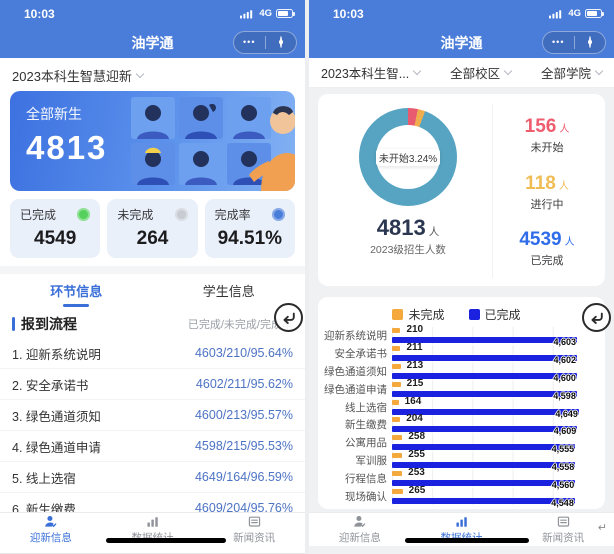 This screenshot has width=614, height=554. What do you see at coordinates (572, 72) in the screenshot?
I see `filter-college: 全部学院` at bounding box center [572, 72].